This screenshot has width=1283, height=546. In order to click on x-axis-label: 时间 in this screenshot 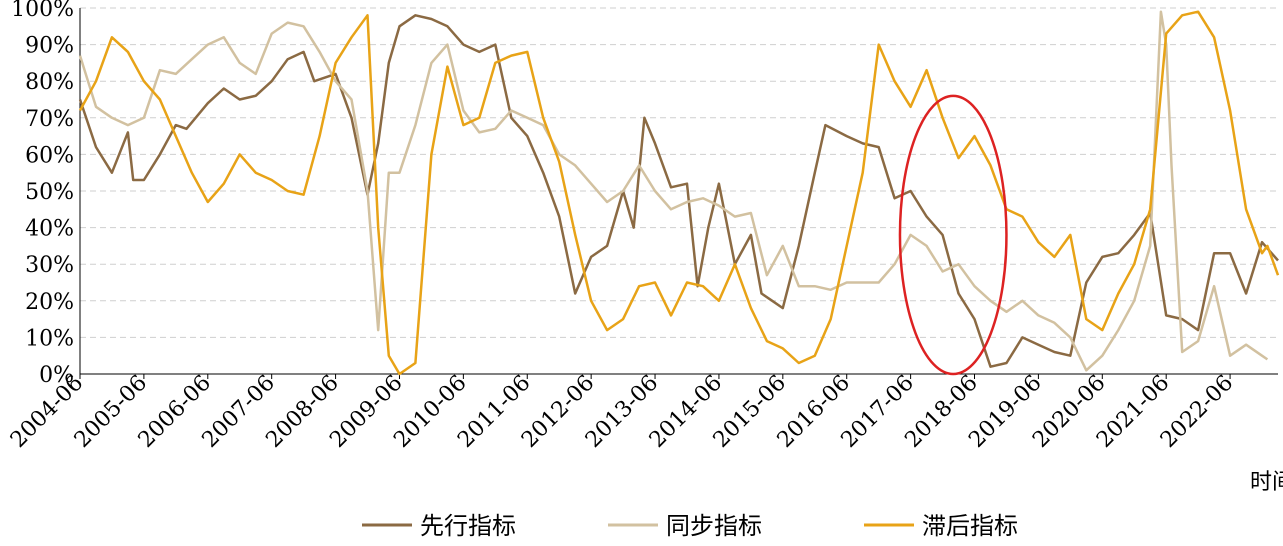, I will do `click(1266, 482)`.